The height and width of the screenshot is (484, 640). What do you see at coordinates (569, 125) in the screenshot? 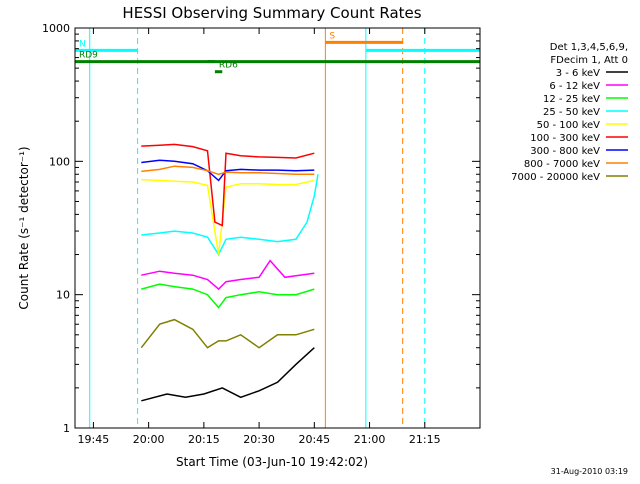
I see `legend-label-4: 50 - 100 keV` at bounding box center [569, 125].